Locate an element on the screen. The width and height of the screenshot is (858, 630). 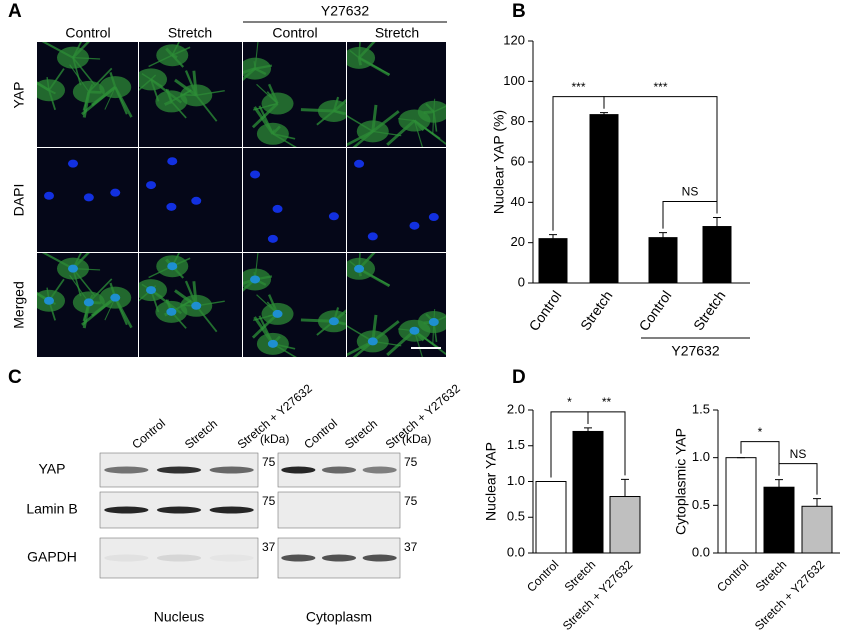
blot-name: Nucleus is located at coordinates (179, 617).